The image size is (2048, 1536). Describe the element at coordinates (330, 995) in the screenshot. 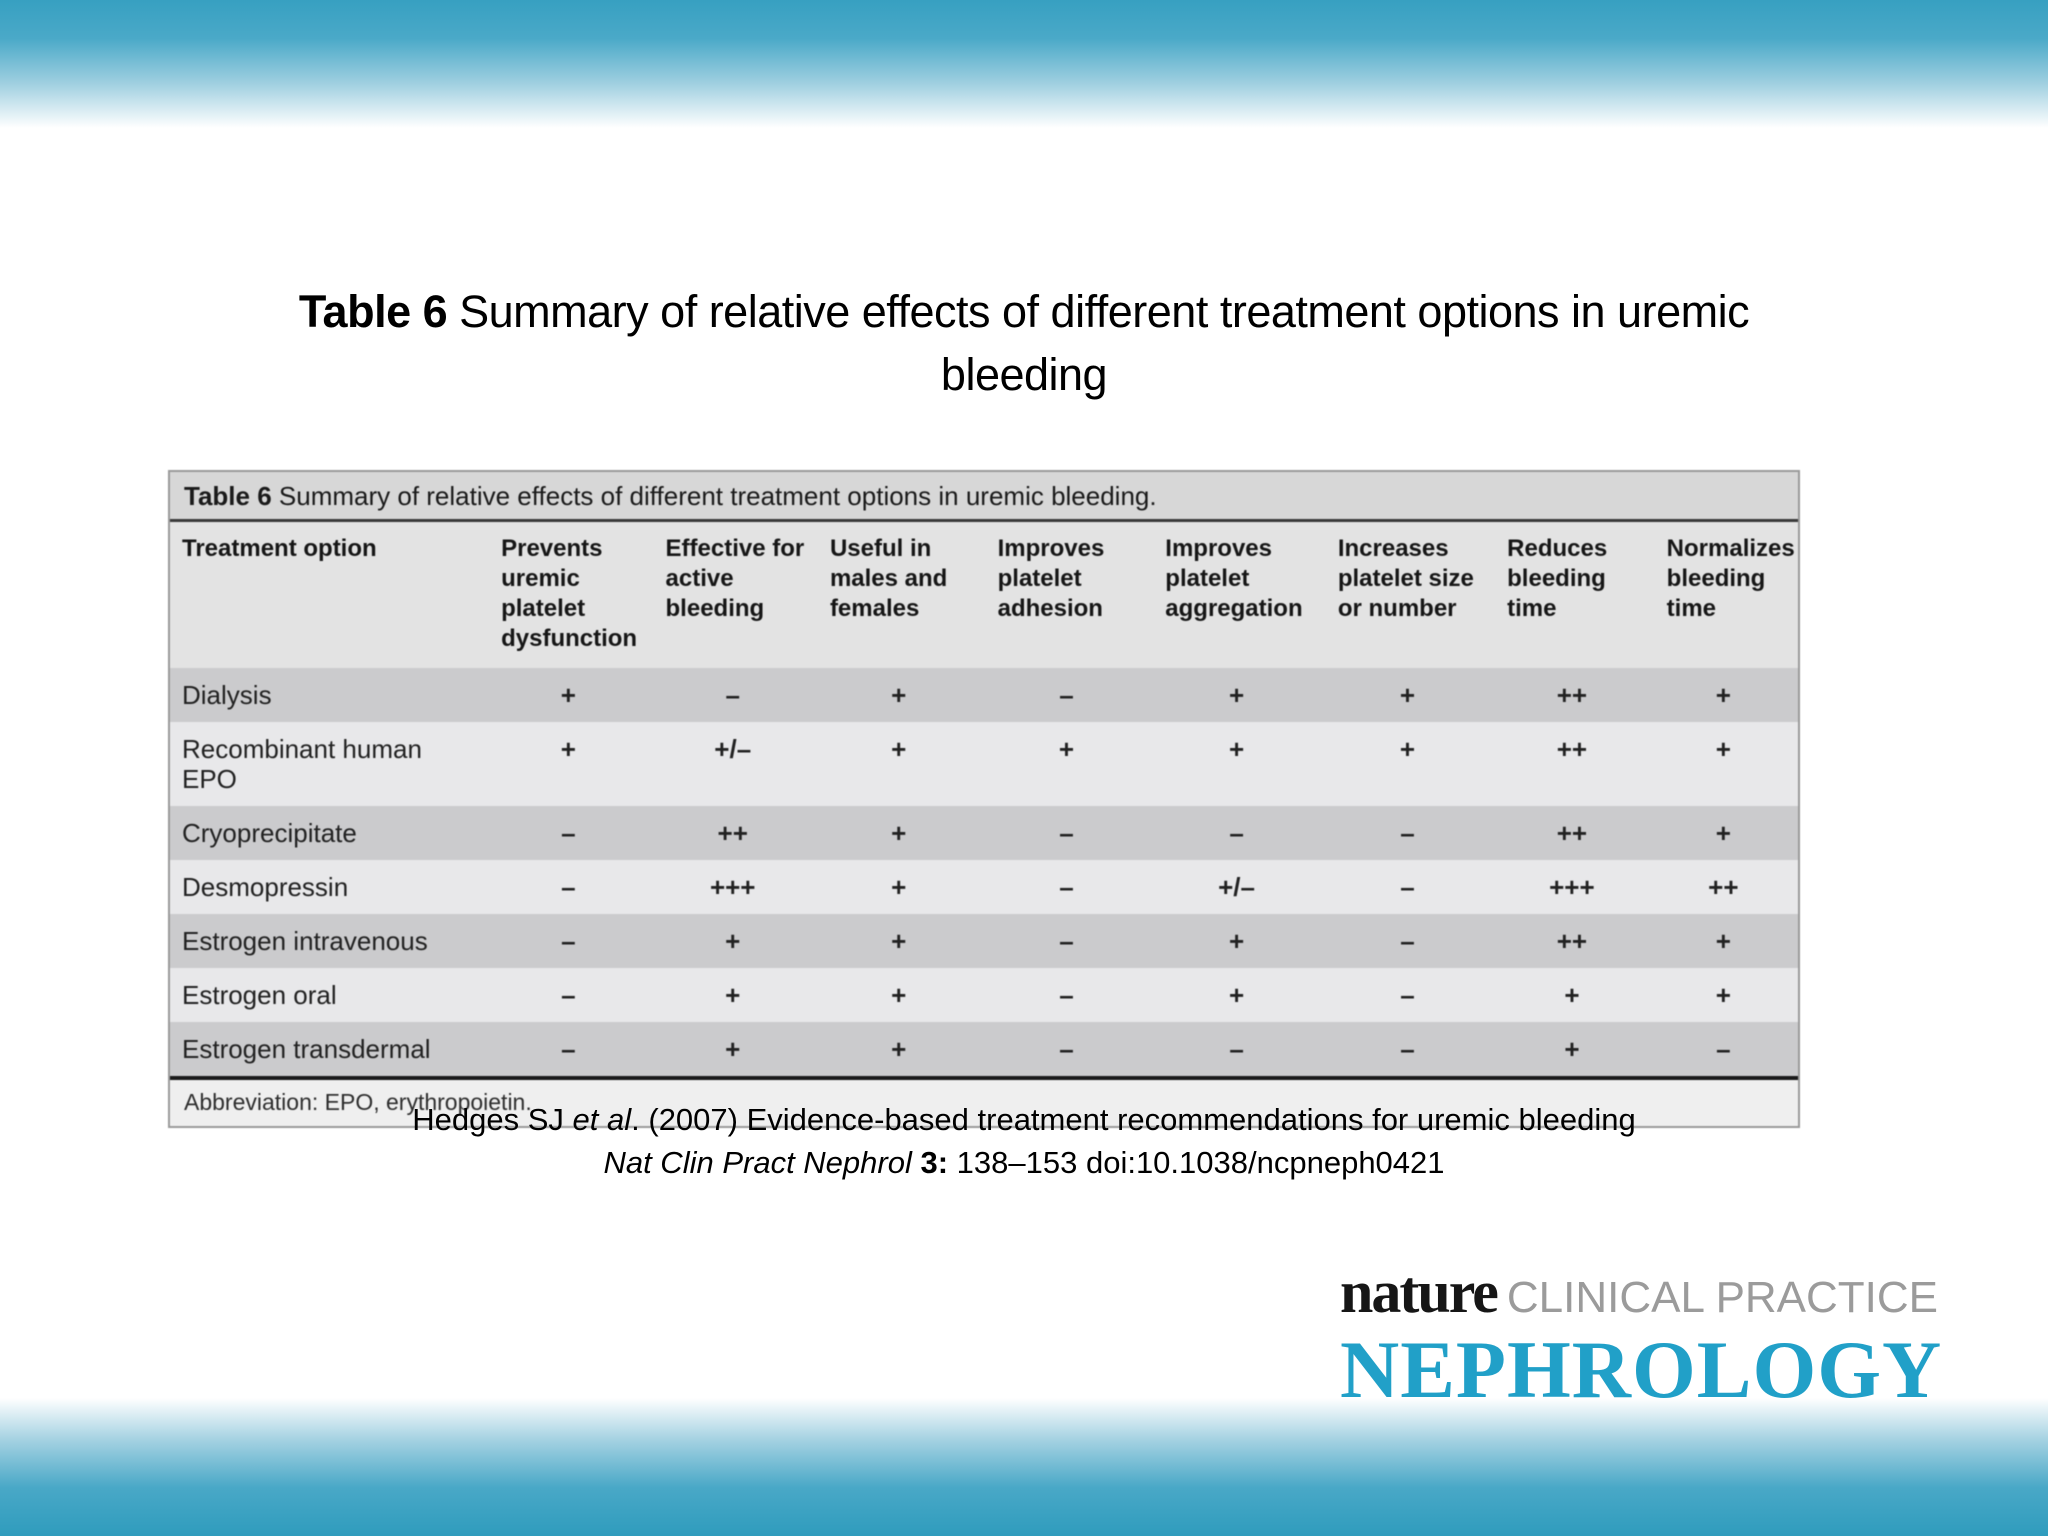

I see `treatment-option-cell: Estrogen oral` at that location.